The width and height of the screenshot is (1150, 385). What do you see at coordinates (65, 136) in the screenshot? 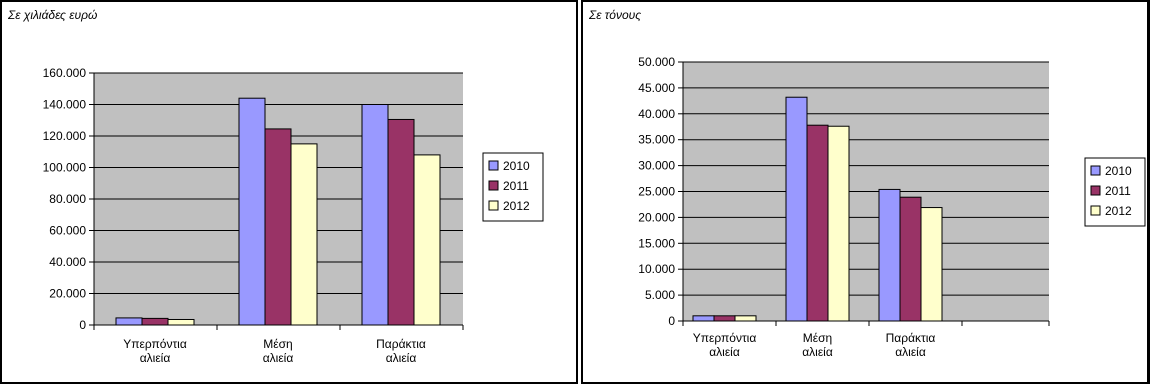
I see `y-tick-label: 120.000` at bounding box center [65, 136].